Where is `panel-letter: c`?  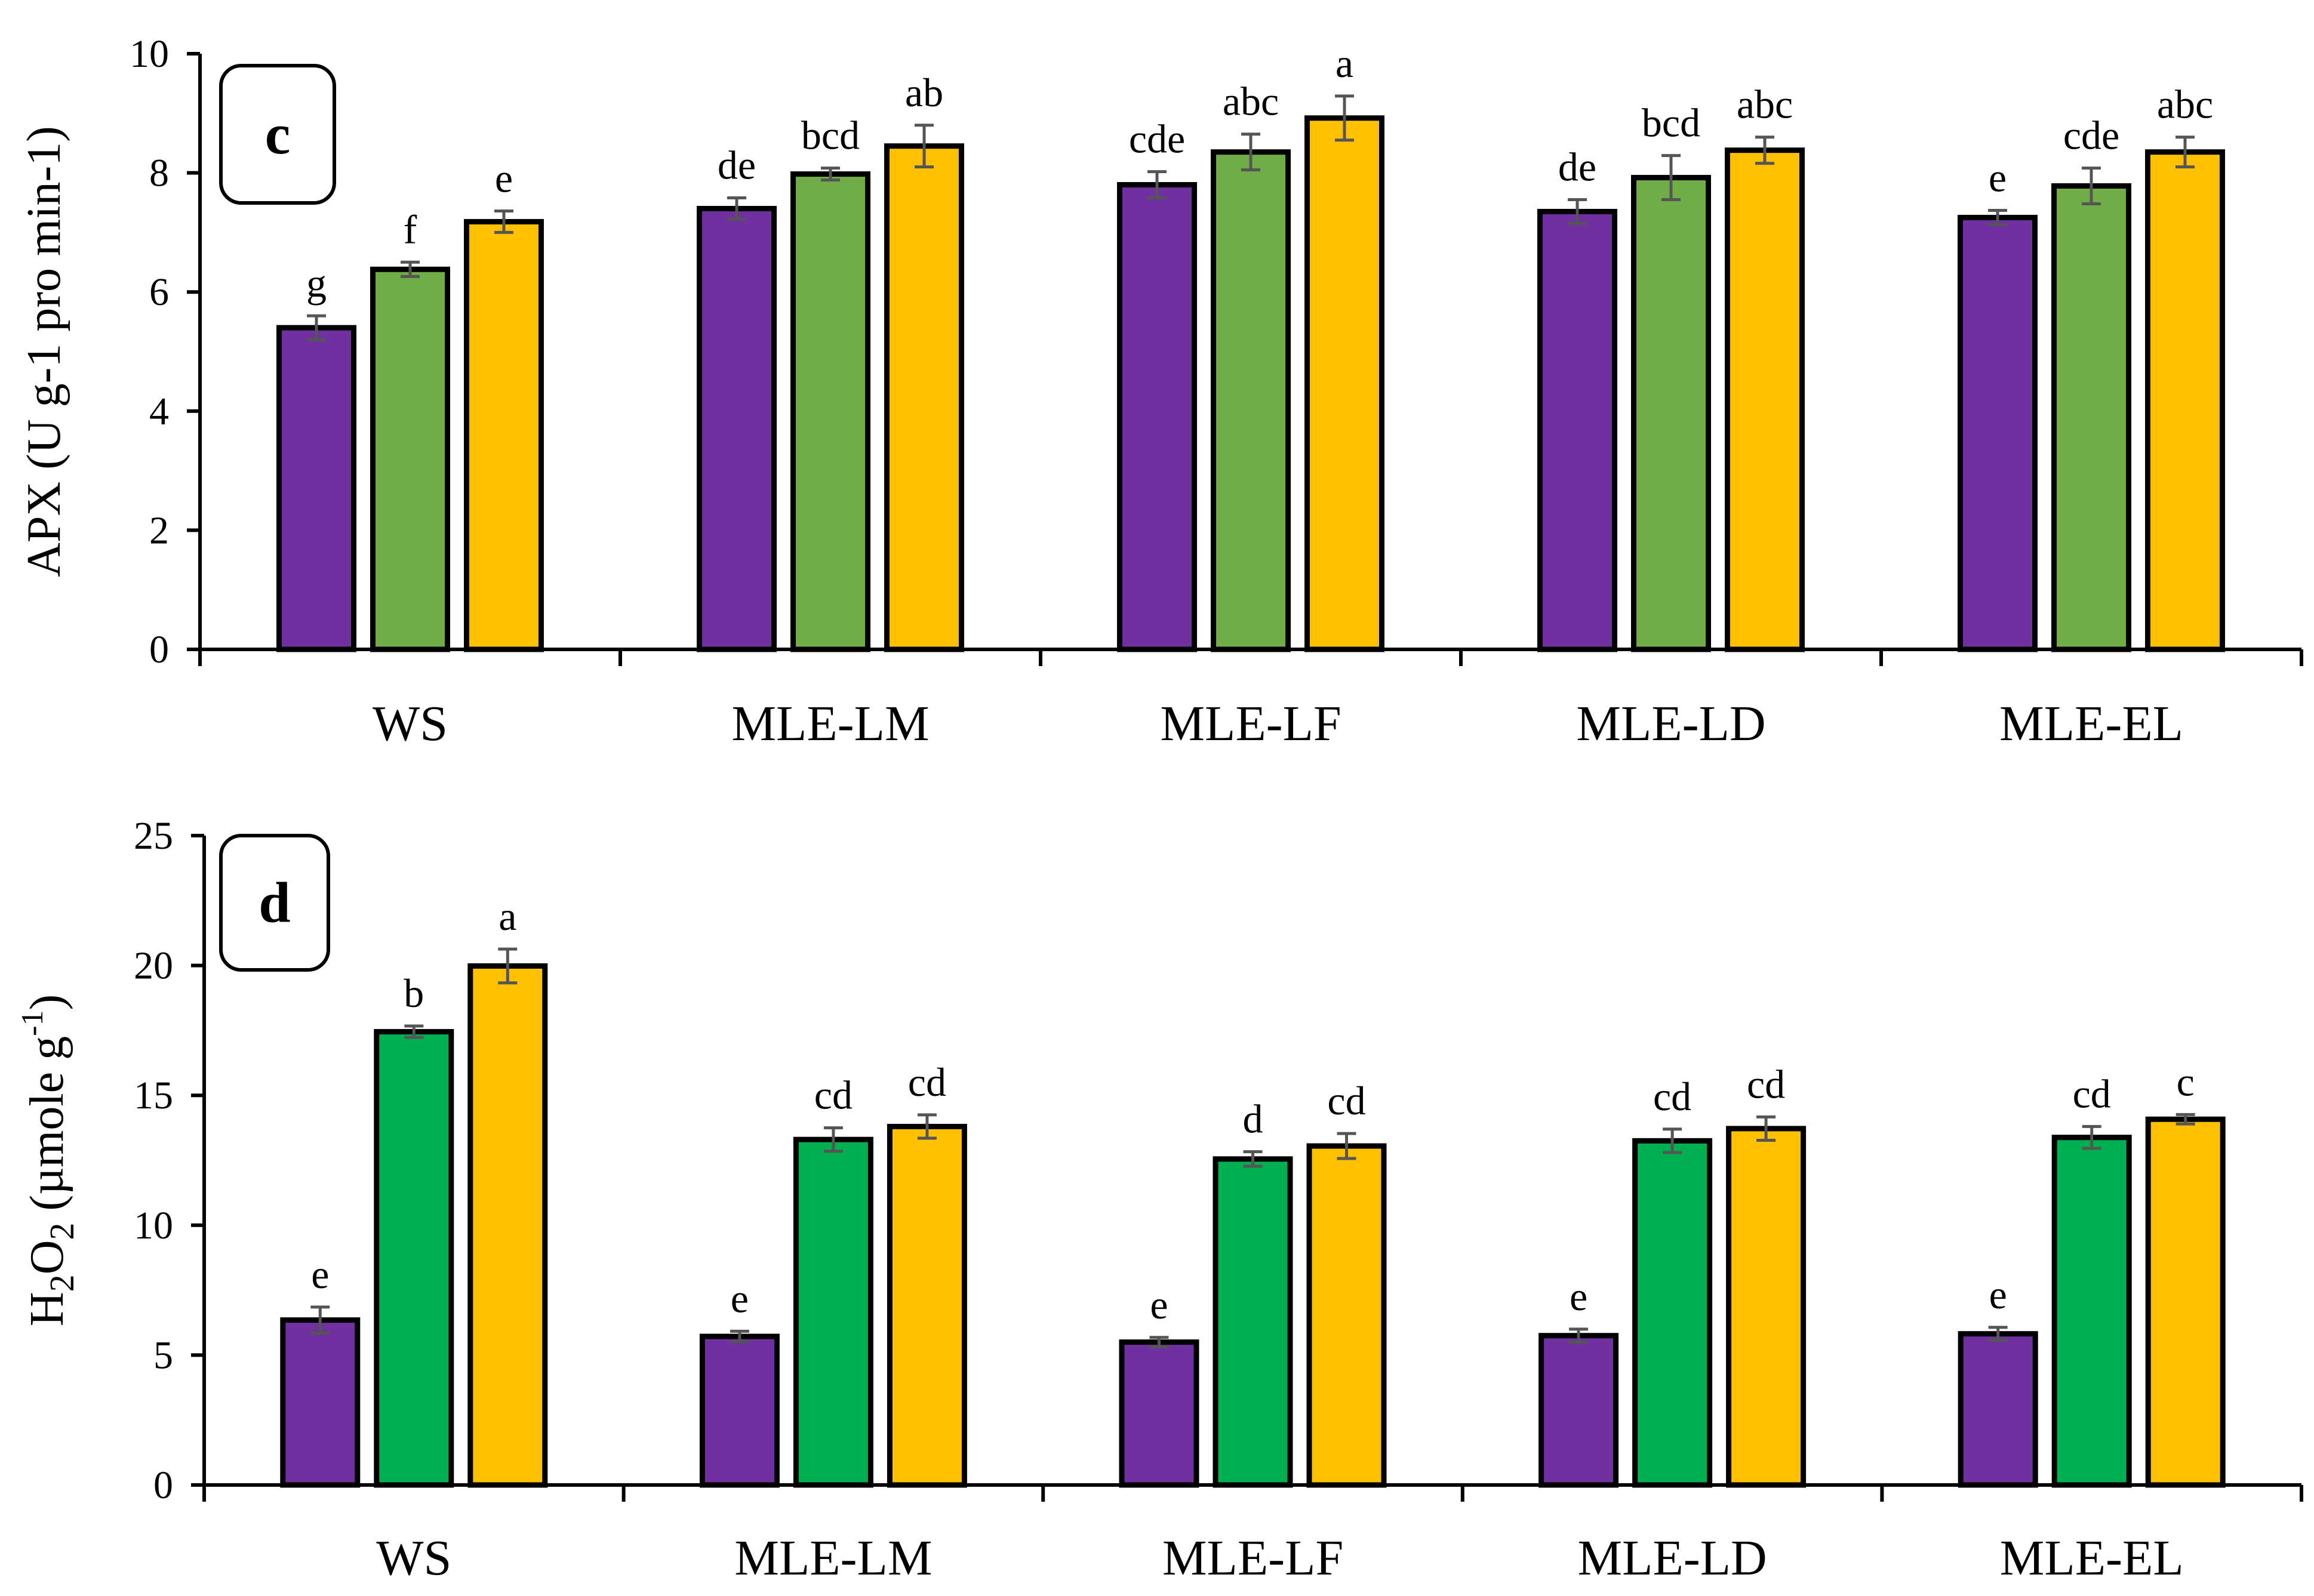
panel-letter: c is located at coordinates (278, 134).